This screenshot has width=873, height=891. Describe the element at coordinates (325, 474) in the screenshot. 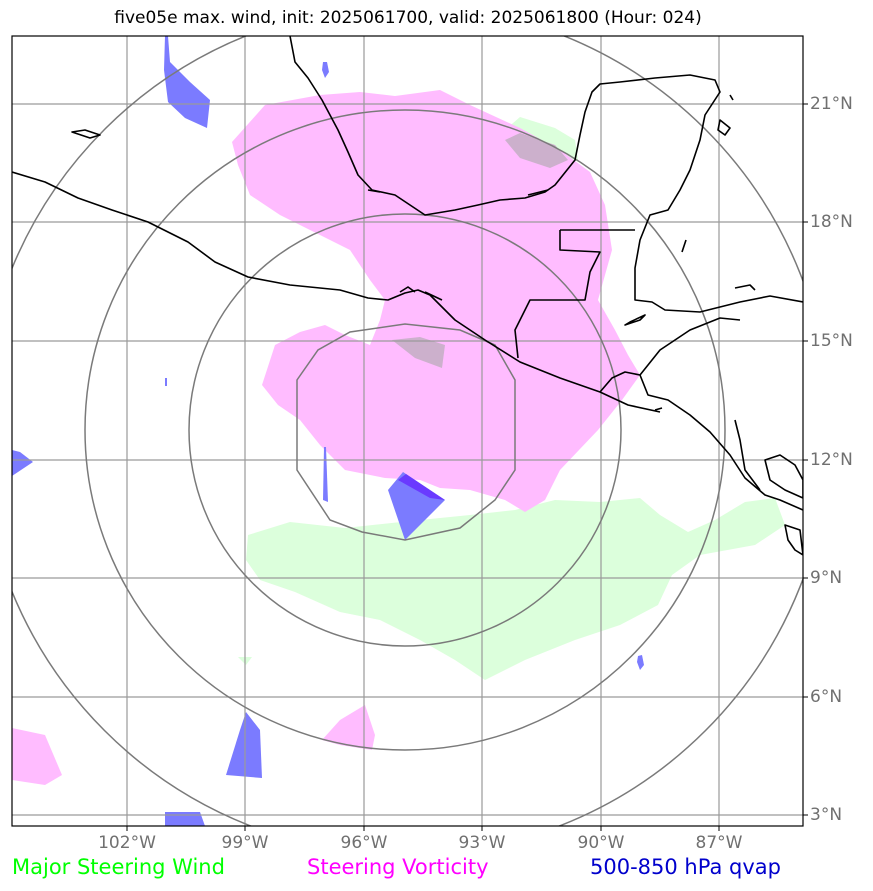

I see `qvap-area-thin` at that location.